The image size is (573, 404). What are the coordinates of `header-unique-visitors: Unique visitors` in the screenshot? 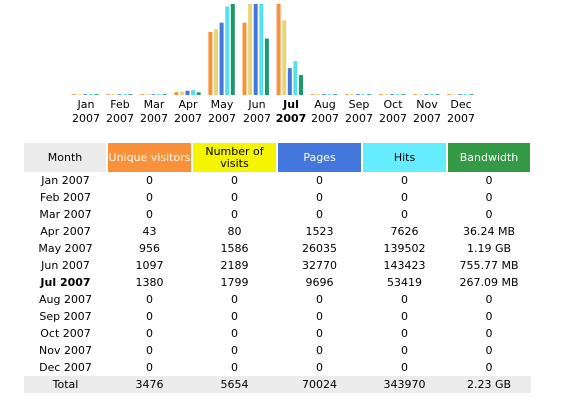 It's located at (150, 157).